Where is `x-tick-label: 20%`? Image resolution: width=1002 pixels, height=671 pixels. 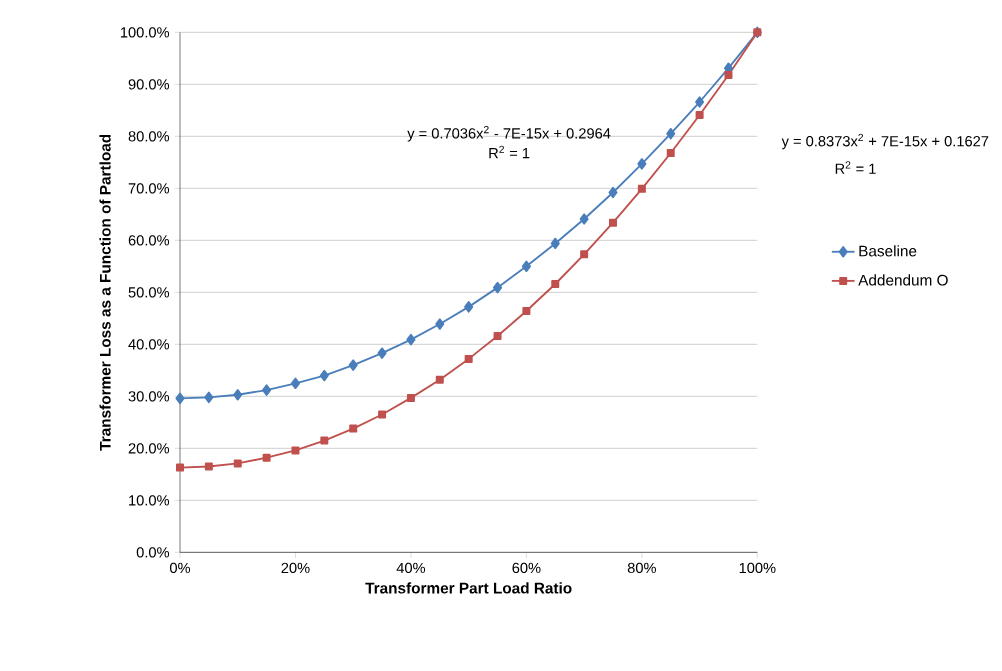 x-tick-label: 20% is located at coordinates (295, 568).